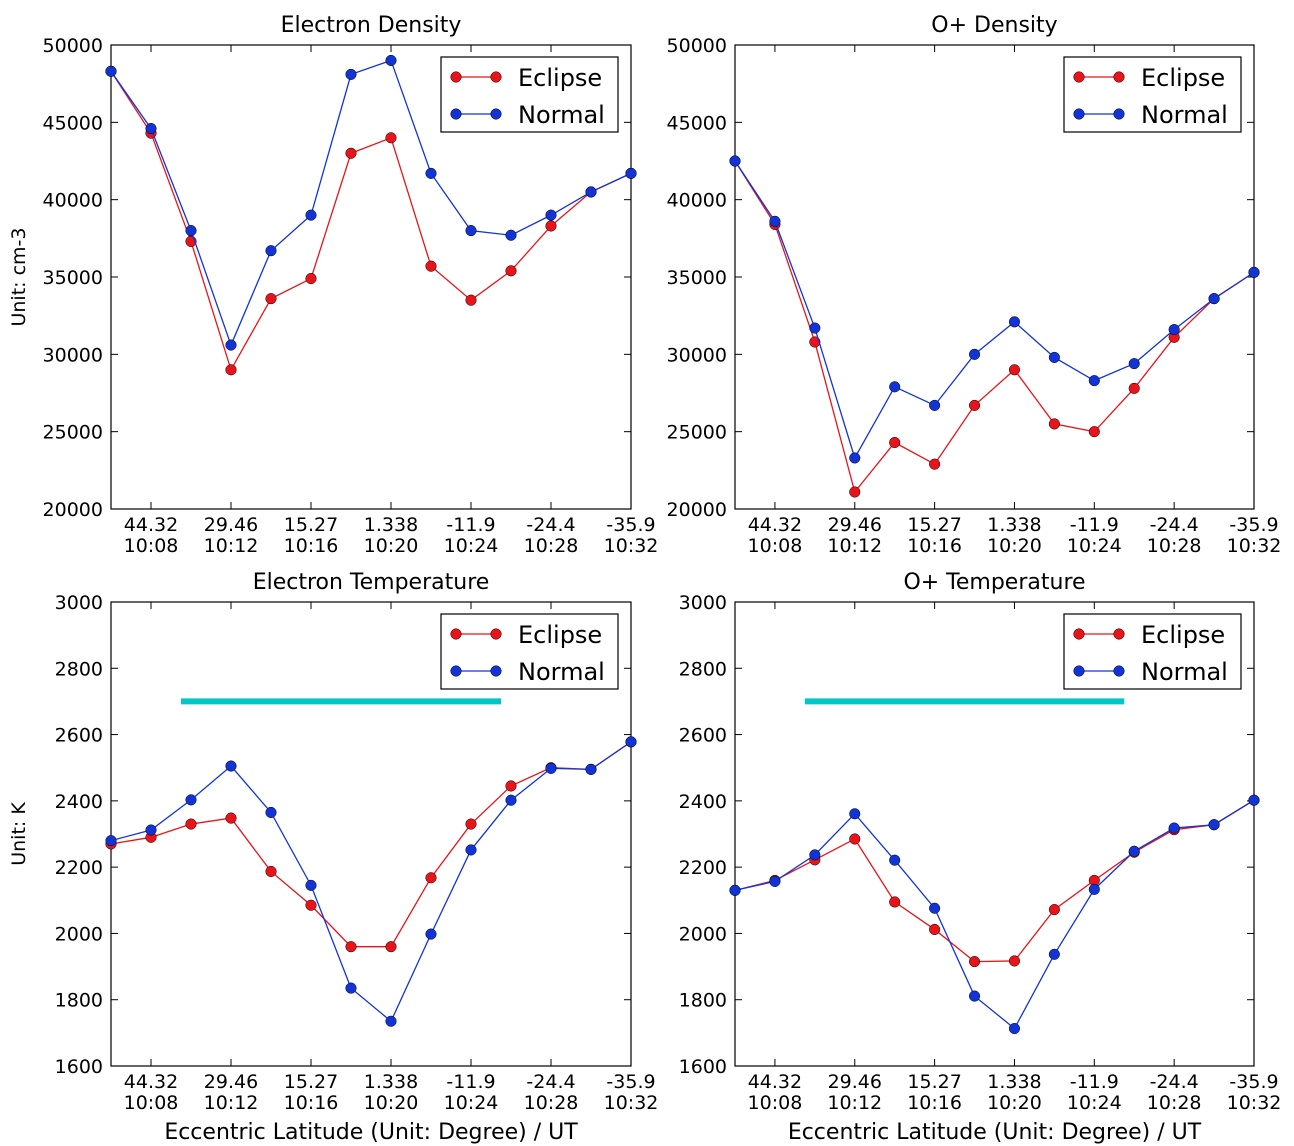  I want to click on y-tick-label: 2000, so click(703, 934).